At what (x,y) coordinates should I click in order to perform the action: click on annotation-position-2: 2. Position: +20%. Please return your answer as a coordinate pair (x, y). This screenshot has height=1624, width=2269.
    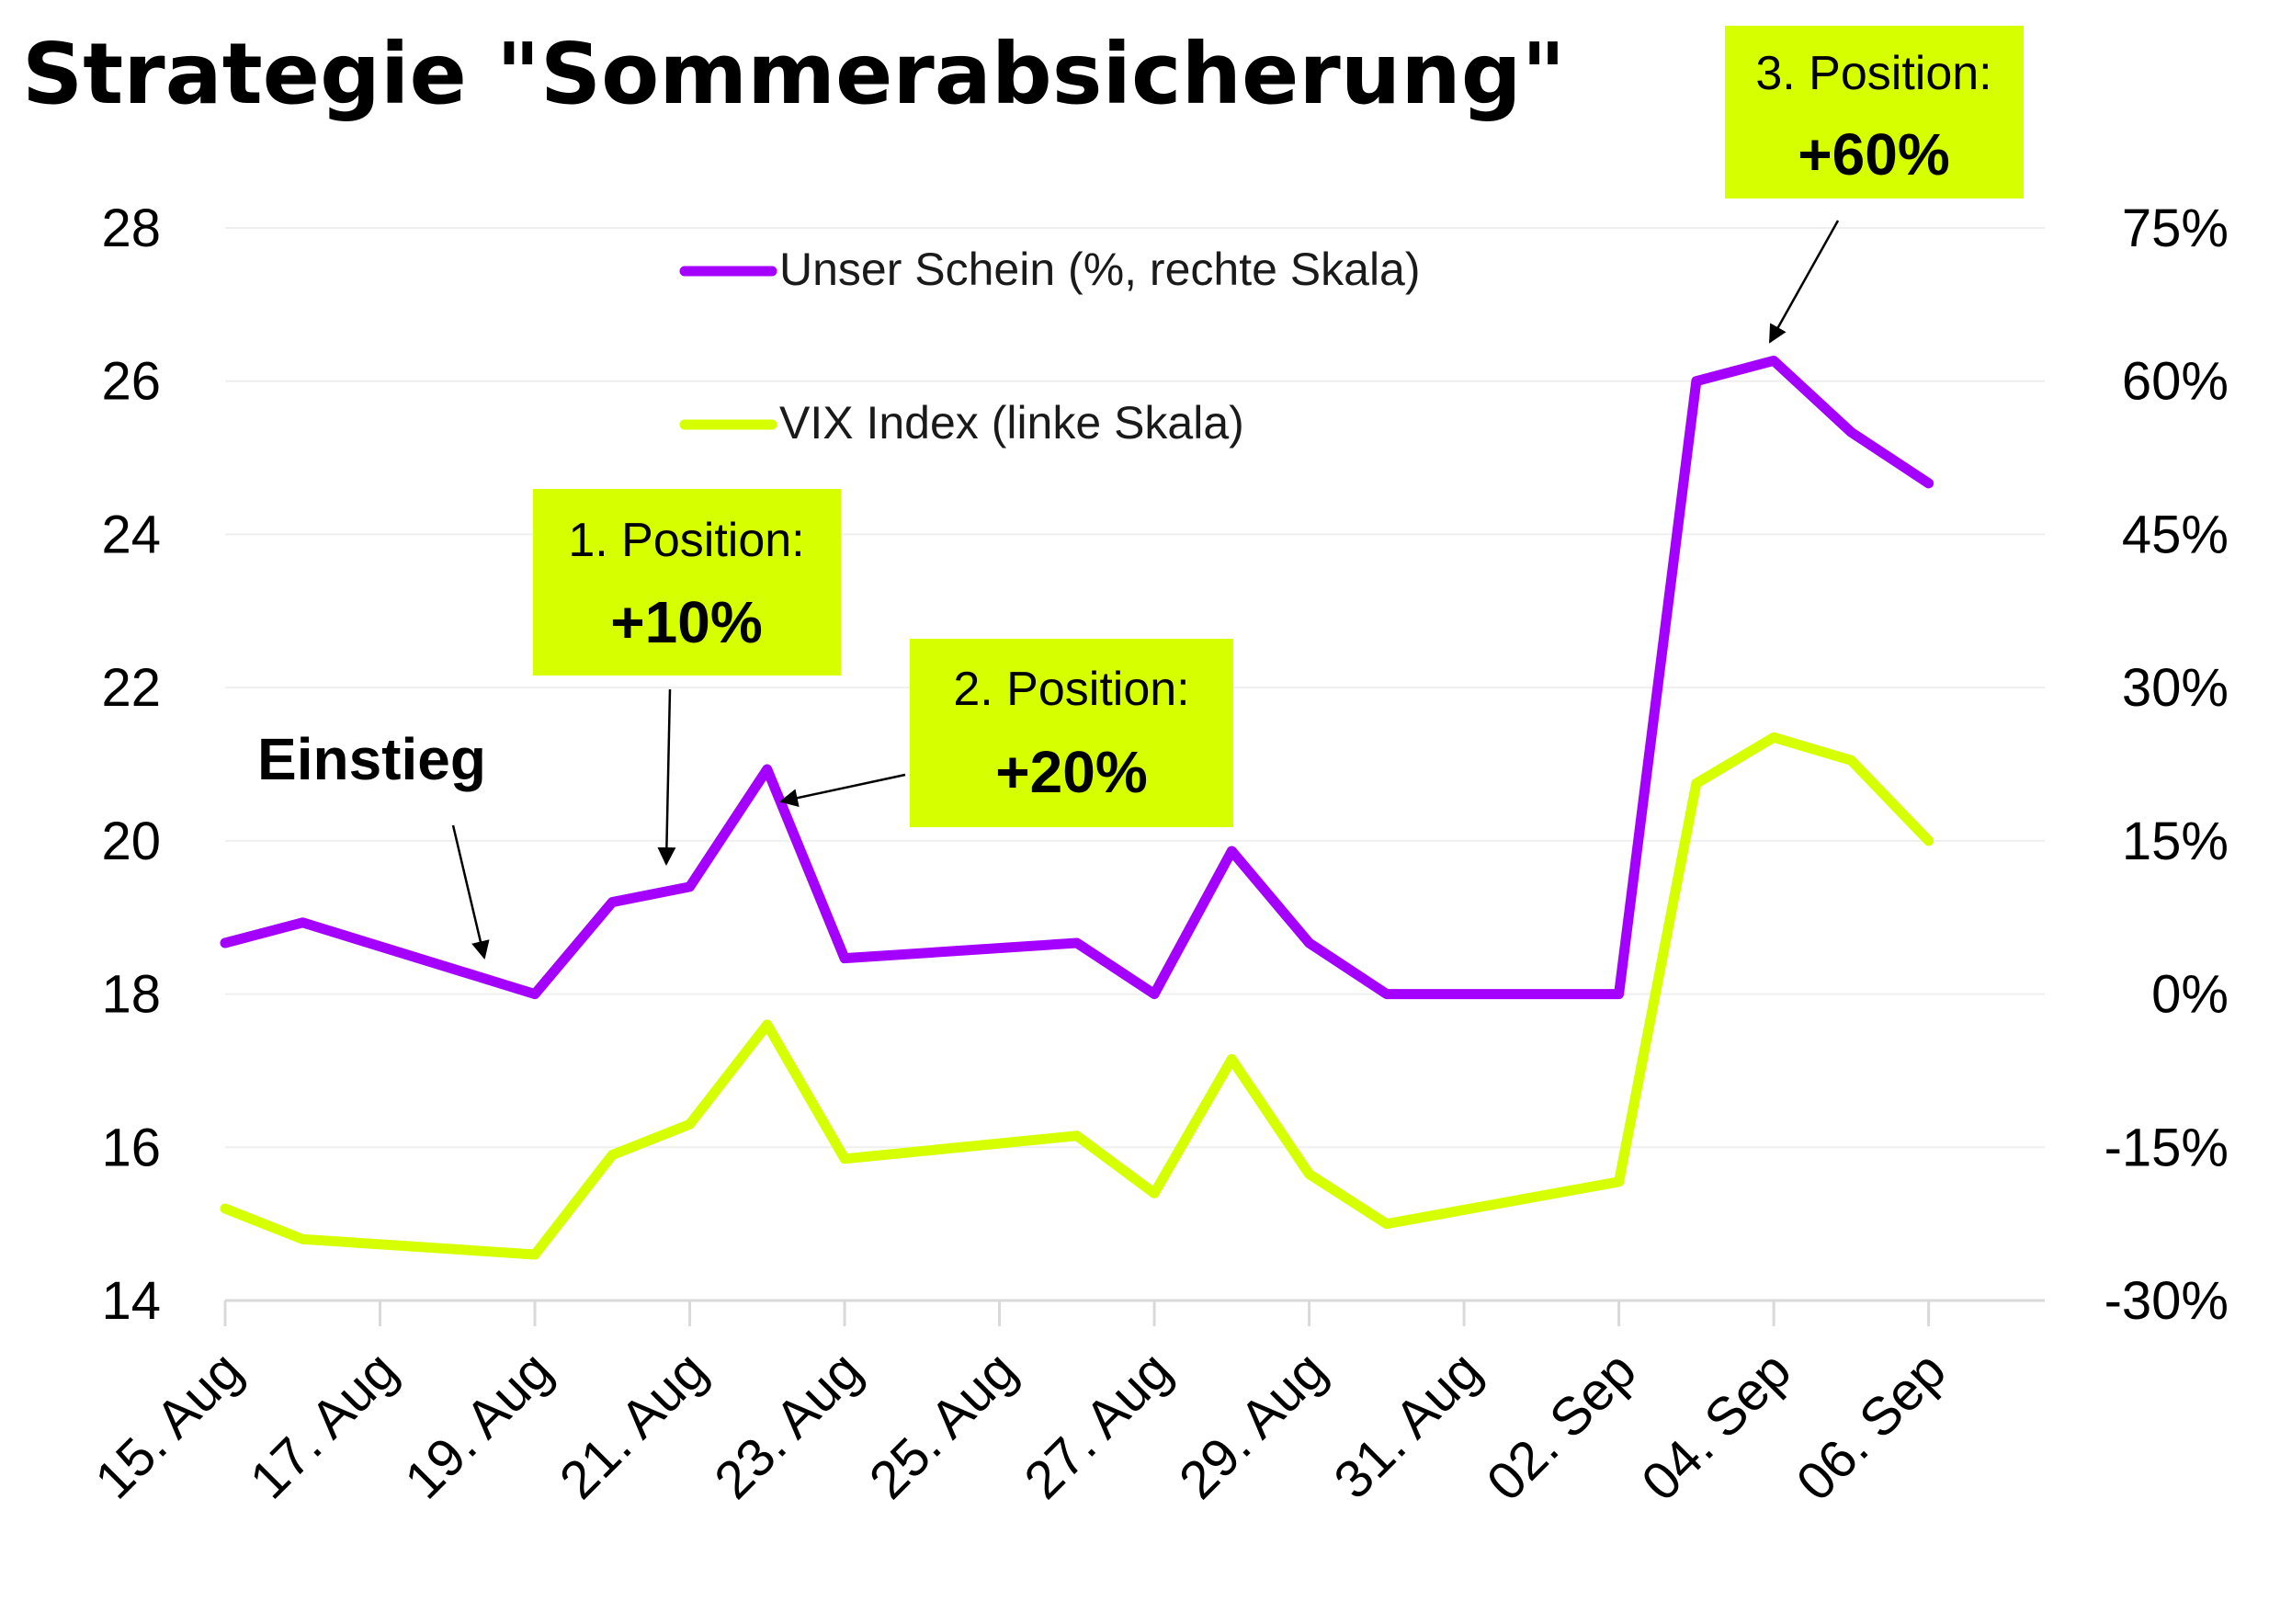
    Looking at the image, I should click on (1006, 733).